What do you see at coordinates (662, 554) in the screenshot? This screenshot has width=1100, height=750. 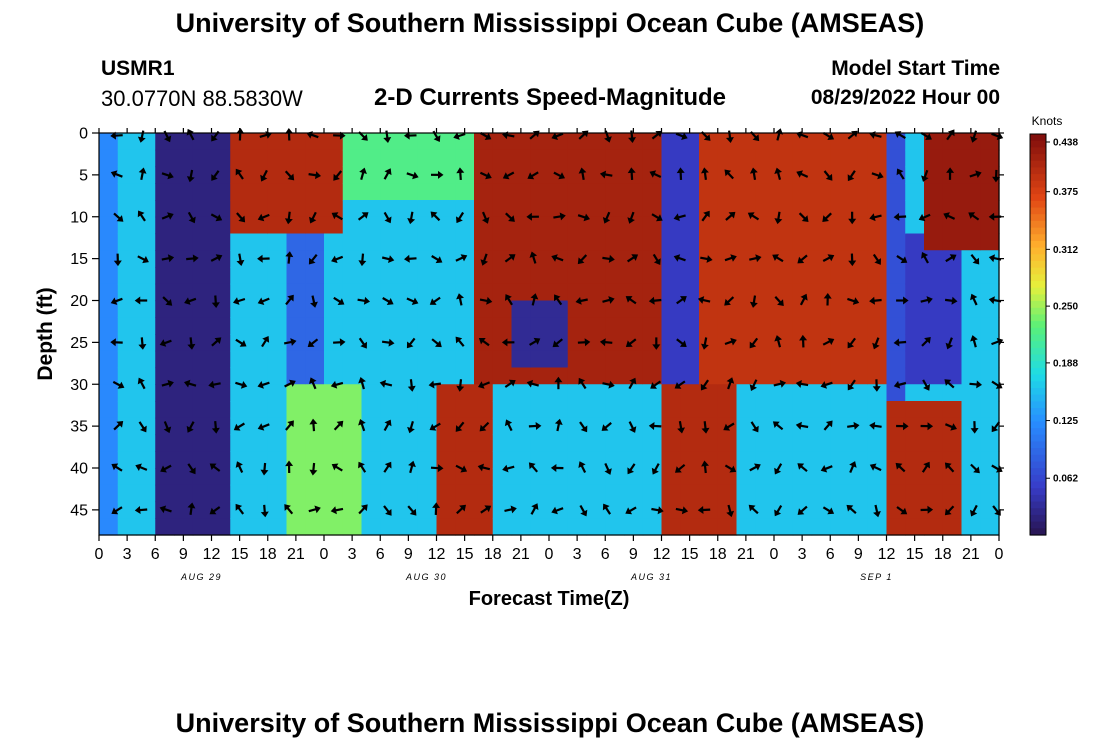 I see `x-tick-label: 12` at bounding box center [662, 554].